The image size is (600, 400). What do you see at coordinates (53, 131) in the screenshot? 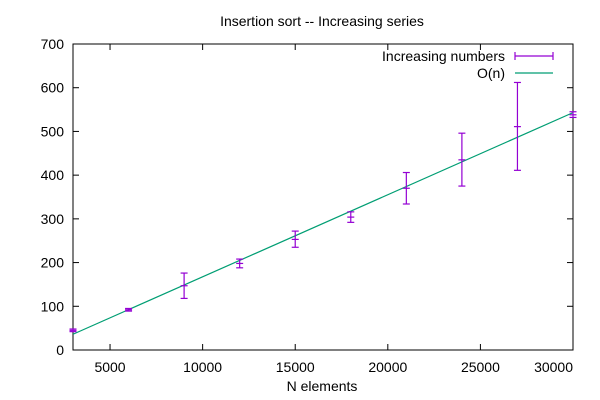
I see `y-tick-label: 500` at bounding box center [53, 131].